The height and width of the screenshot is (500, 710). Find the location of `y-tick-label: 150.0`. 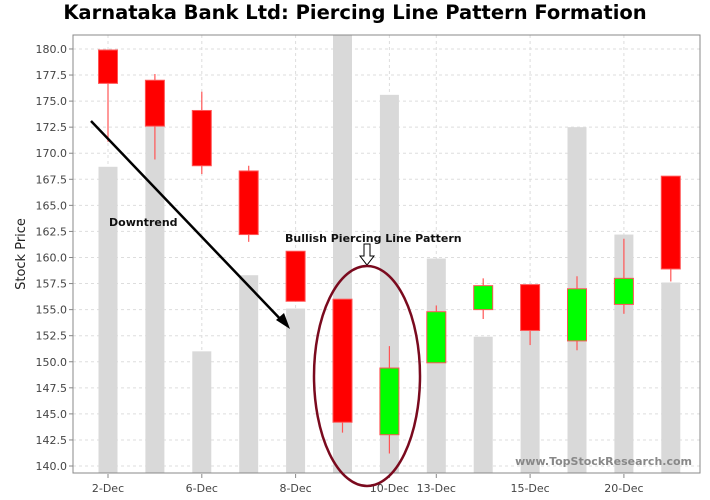

y-tick-label: 150.0 is located at coordinates (52, 362).